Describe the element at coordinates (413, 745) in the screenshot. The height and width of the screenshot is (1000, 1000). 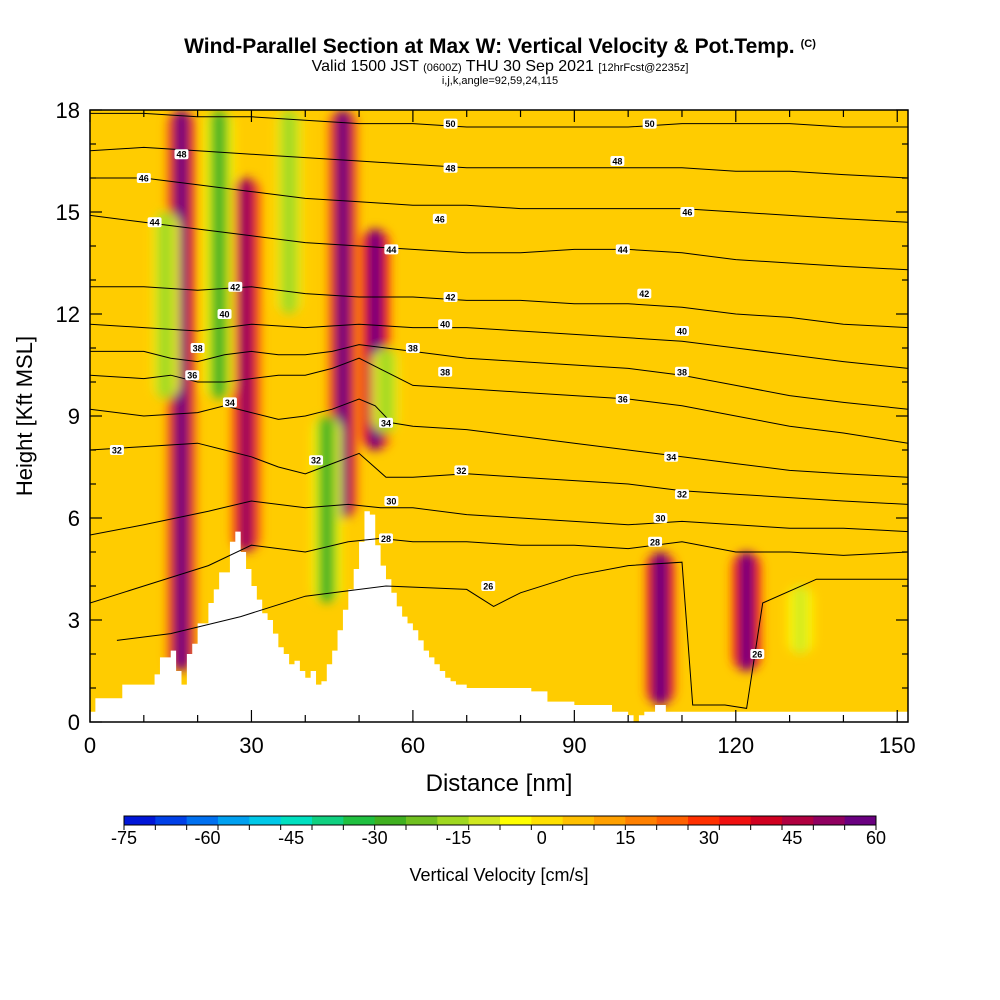
I see `x-tick-label: 60` at that location.